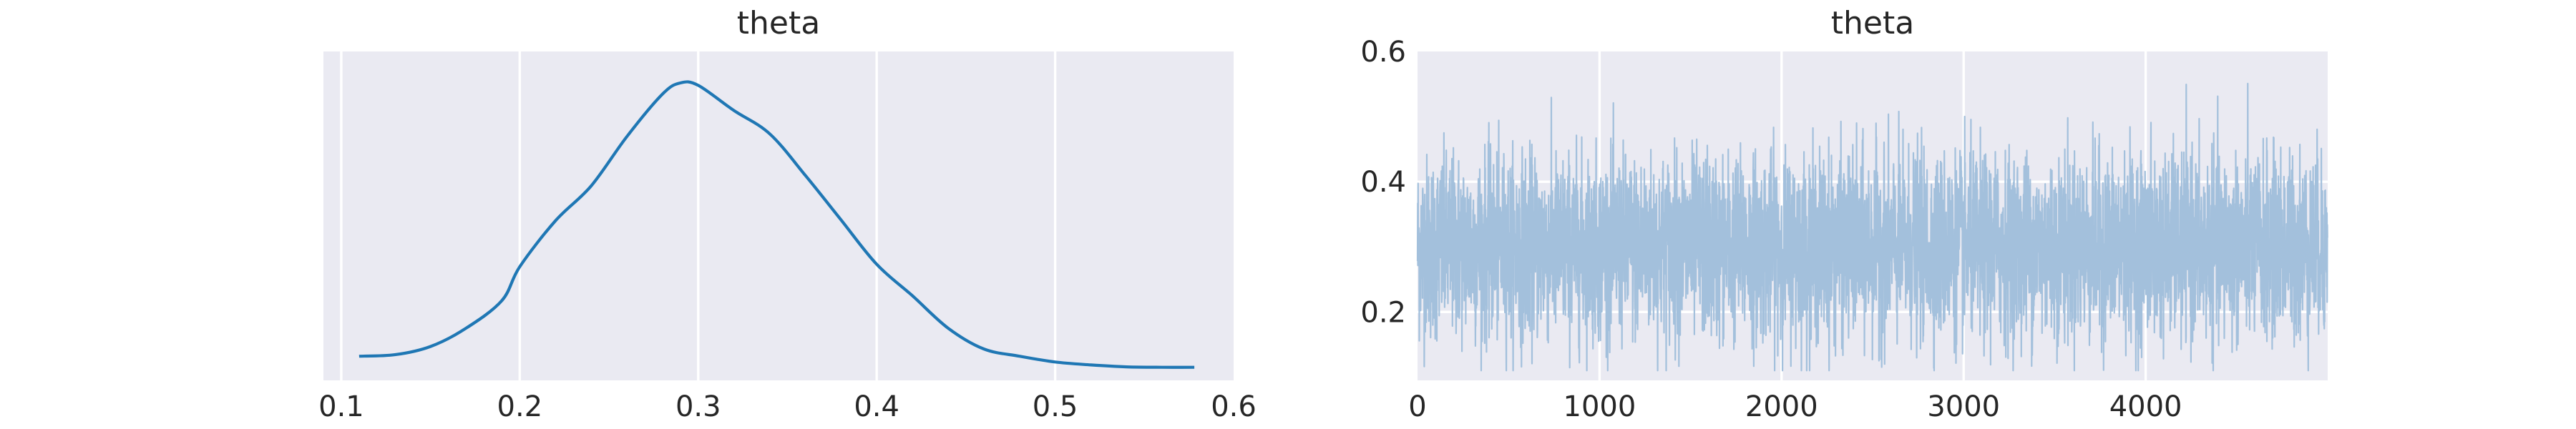  Describe the element at coordinates (778, 23) in the screenshot. I see `density-title: theta` at that location.